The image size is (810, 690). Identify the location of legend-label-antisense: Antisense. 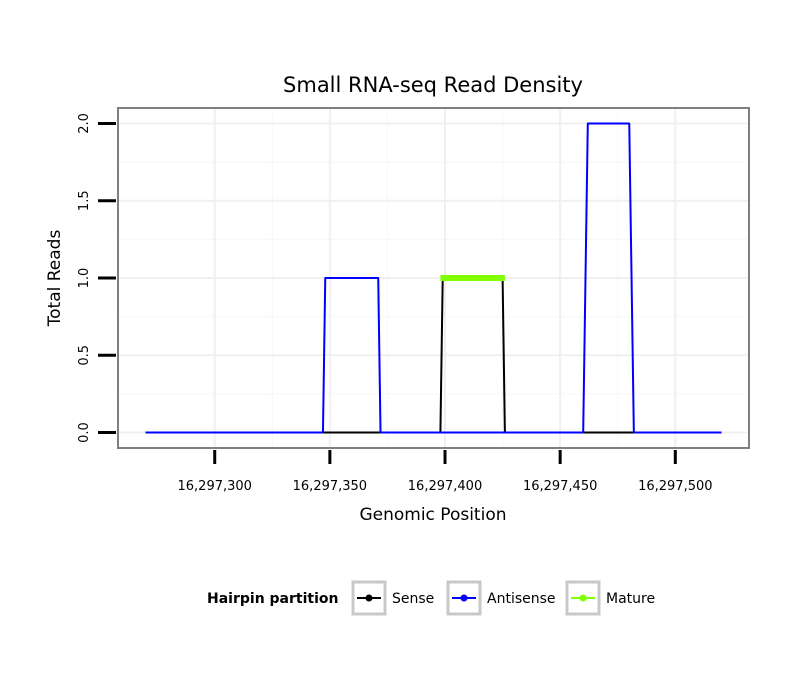
(521, 599).